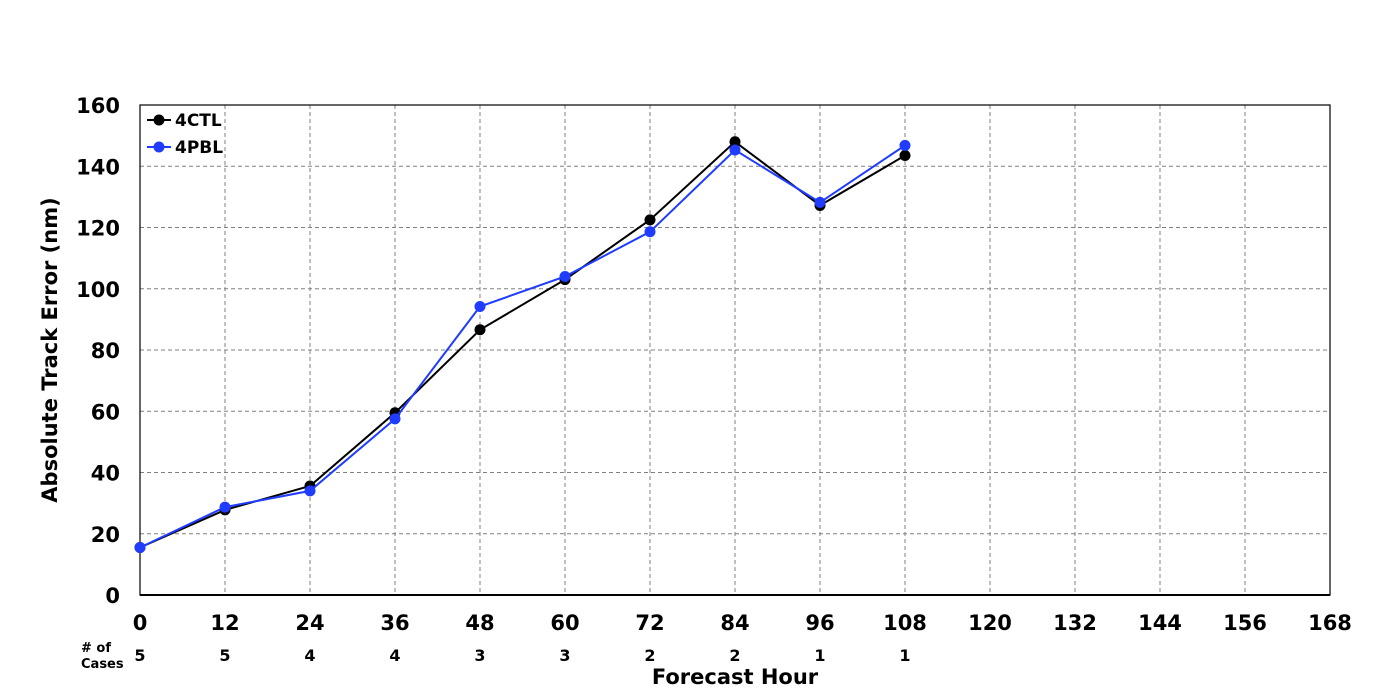 This screenshot has width=1400, height=700. I want to click on x-tick-label: 144, so click(1160, 623).